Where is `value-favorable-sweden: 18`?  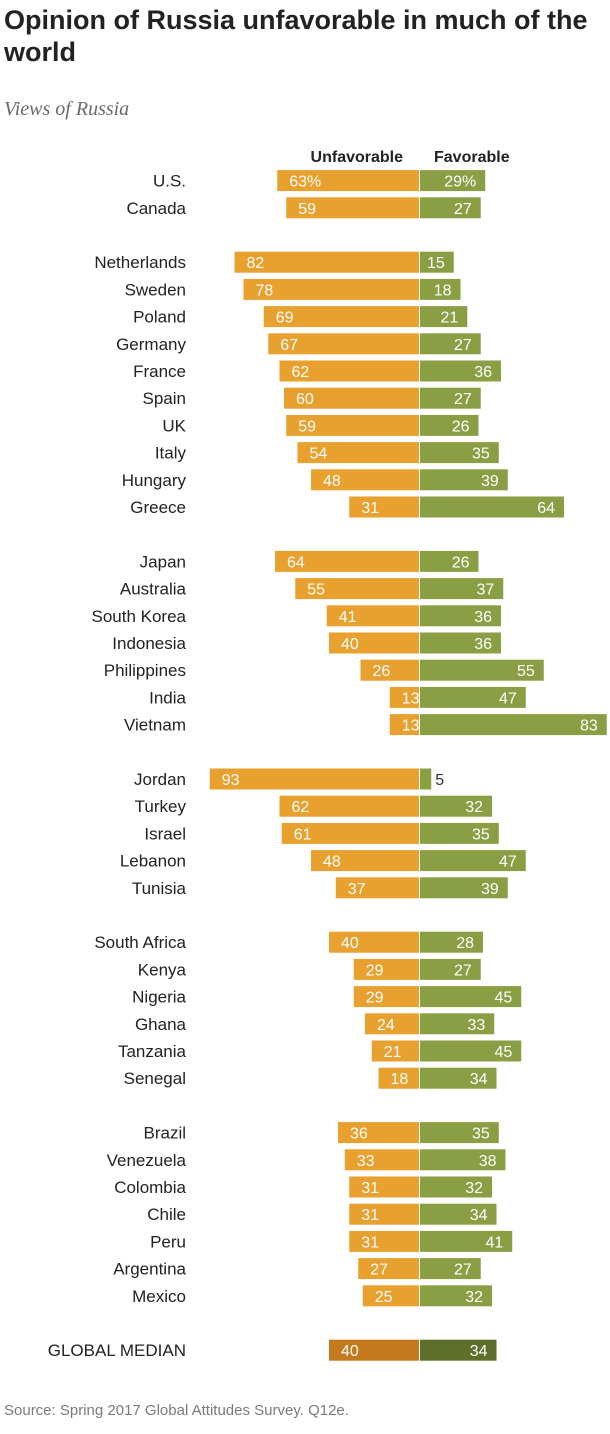
value-favorable-sweden: 18 is located at coordinates (443, 290).